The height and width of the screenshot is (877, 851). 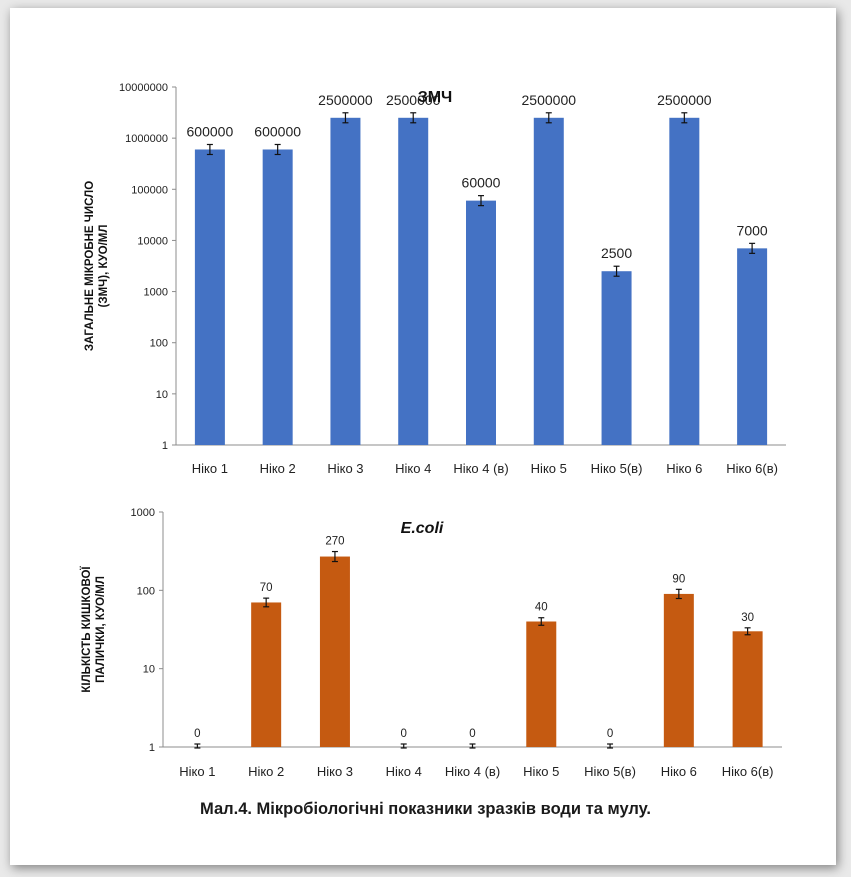 I want to click on data-label: 40, so click(x=541, y=608).